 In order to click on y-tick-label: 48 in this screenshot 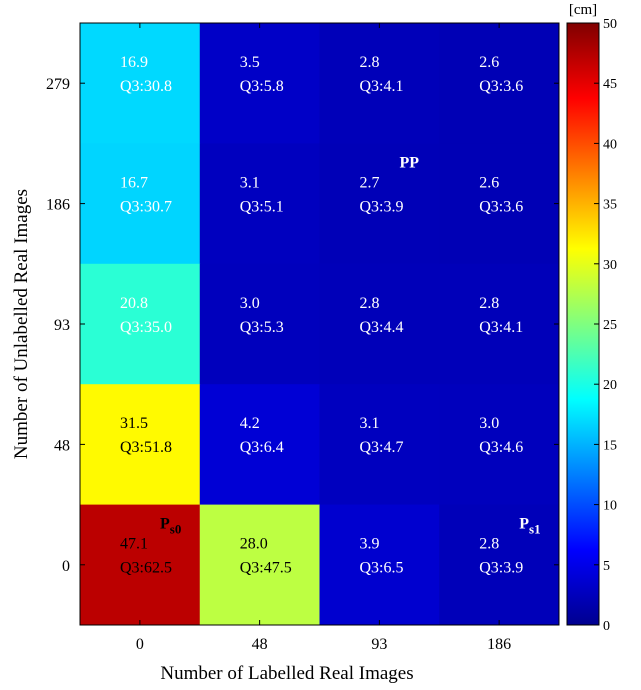, I will do `click(62, 445)`.